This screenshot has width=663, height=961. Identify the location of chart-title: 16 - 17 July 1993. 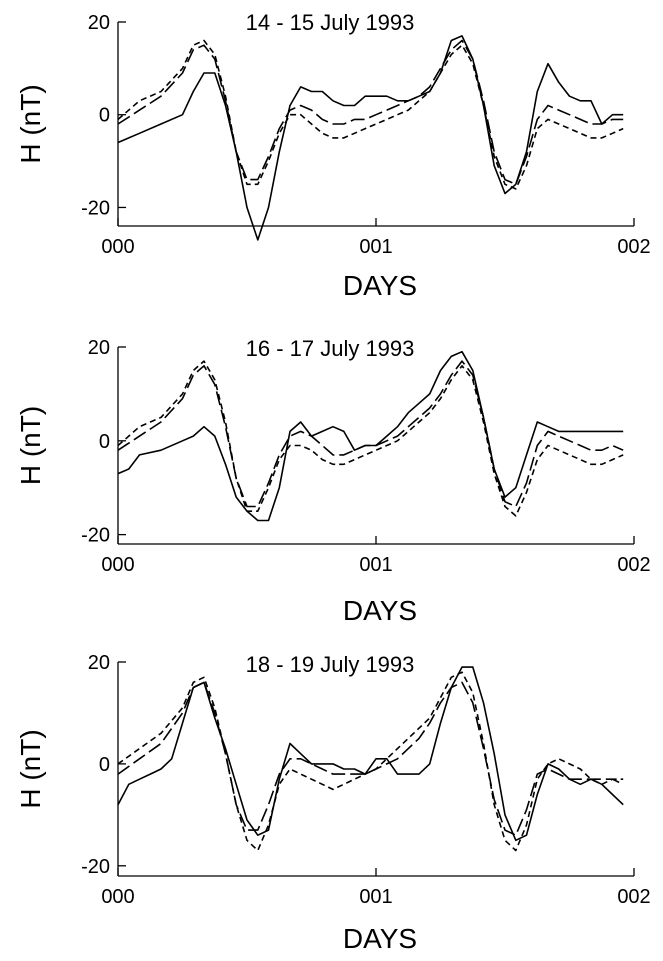
(330, 348).